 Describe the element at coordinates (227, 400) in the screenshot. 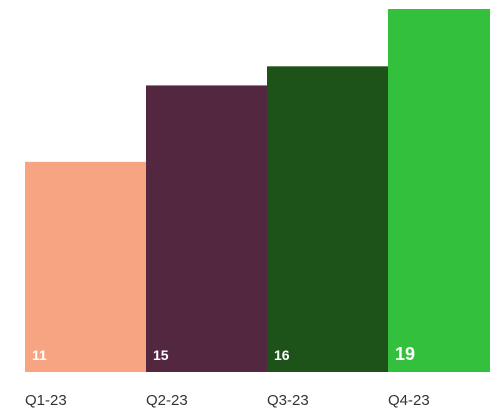

I see `category-labels-group: Q1-23 Q2-23 Q3-23 Q4-23` at that location.